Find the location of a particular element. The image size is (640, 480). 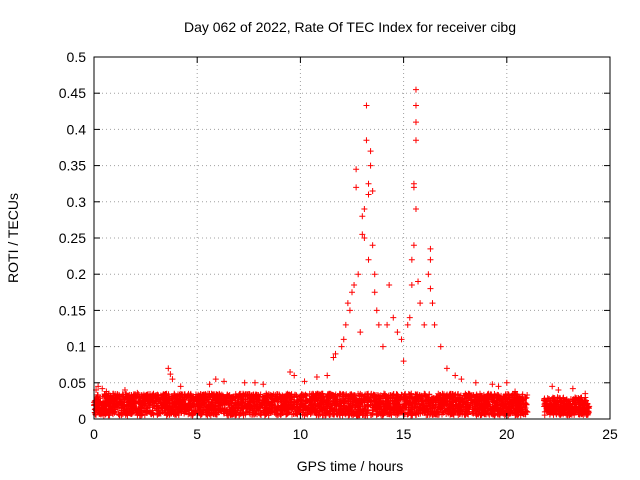

y-tick-label: 0.45 is located at coordinates (72, 93).